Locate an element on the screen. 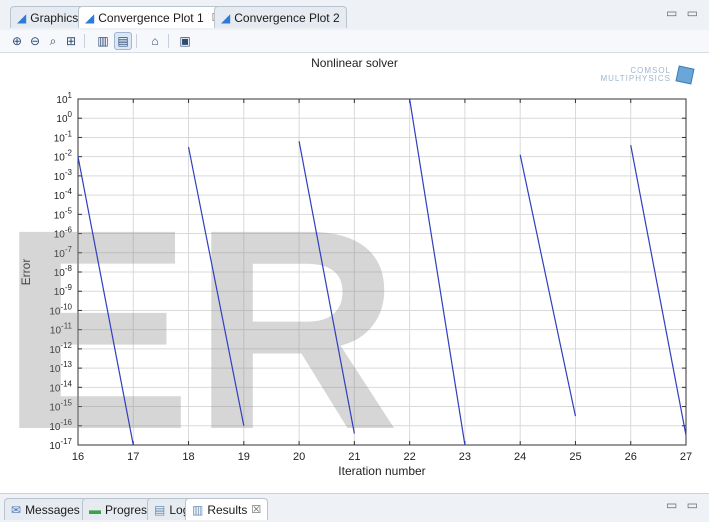  y-tick-label: 10⁻¹⁰ is located at coordinates (60, 309).